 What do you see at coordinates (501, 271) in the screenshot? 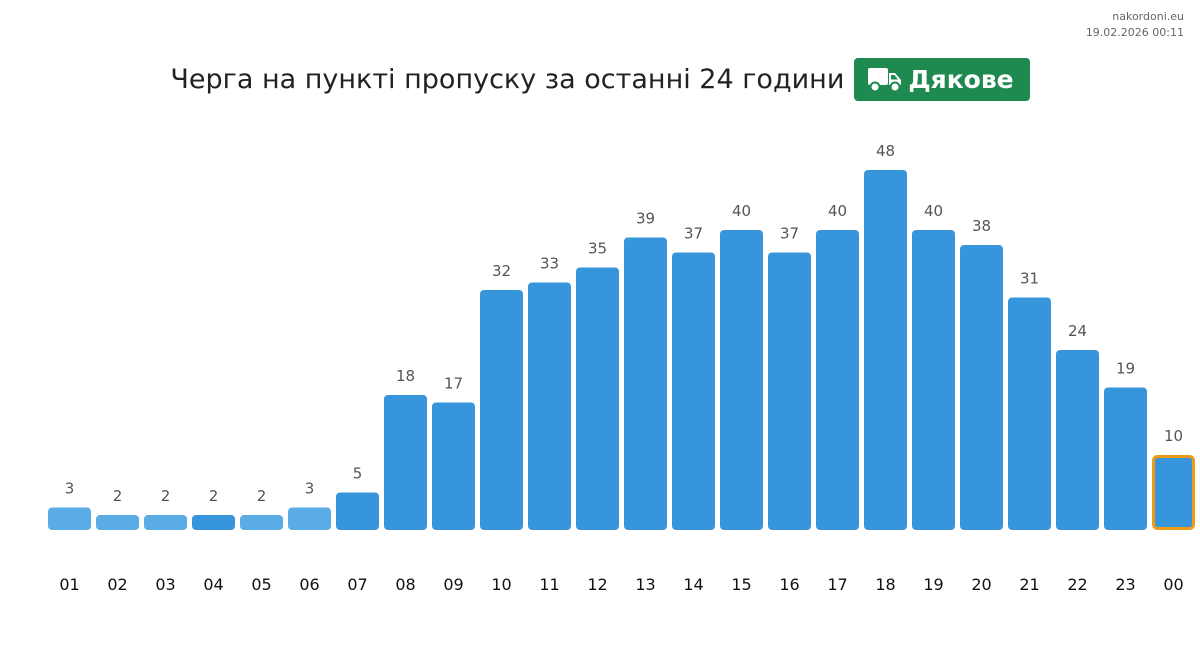
I see `value-label-10: 32` at bounding box center [501, 271].